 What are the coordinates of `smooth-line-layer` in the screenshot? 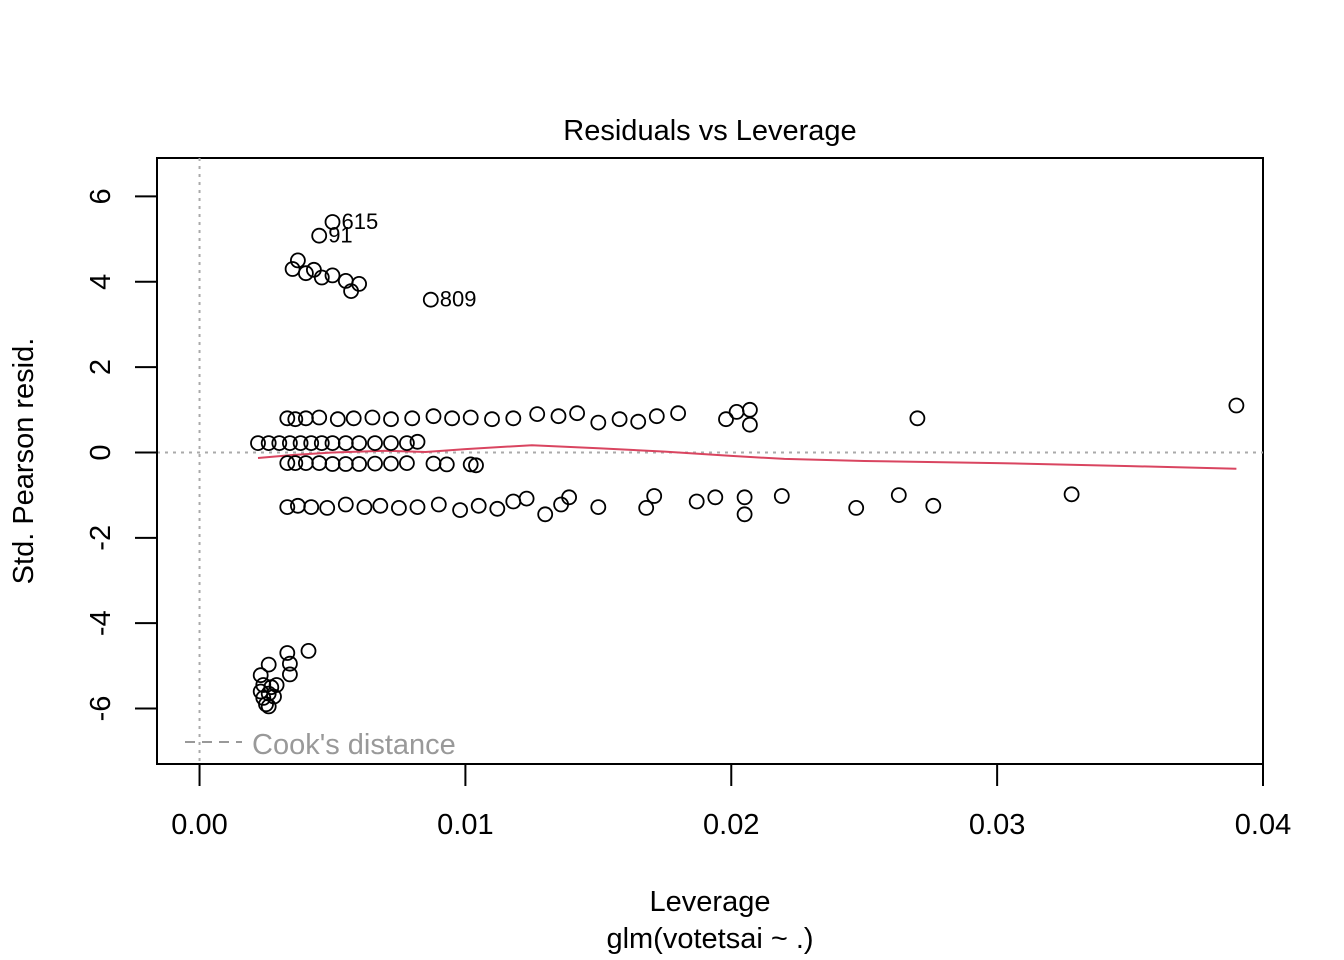 It's located at (747, 457).